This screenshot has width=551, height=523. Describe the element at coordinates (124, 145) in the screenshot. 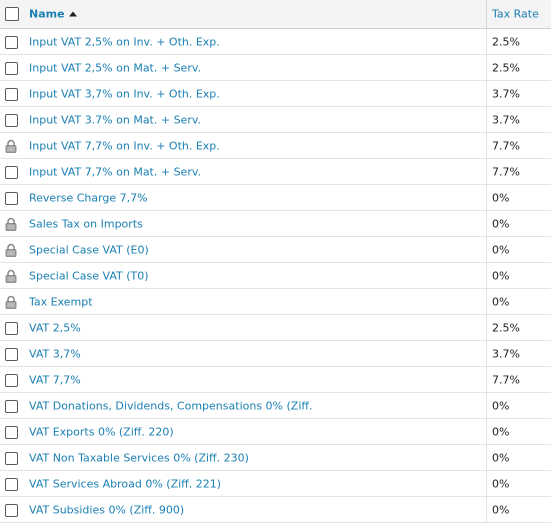

I see `tax-name-link: Input VAT 7,7% on Inv. + Oth. Exp.` at that location.